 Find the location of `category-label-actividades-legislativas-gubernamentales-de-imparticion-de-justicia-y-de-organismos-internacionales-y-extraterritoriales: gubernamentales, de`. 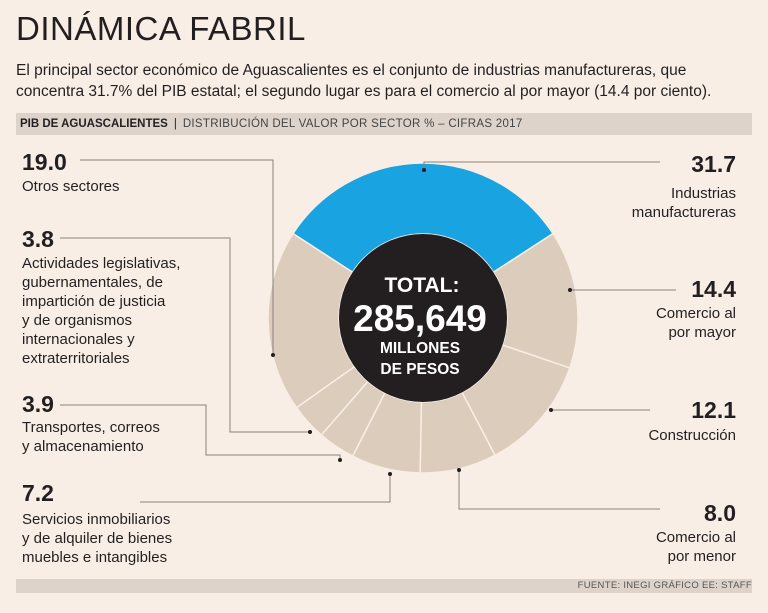

category-label-actividades-legislativas-gubernamentales-de-imparticion-de-justicia-y-de-organismos-internacionales-y-extraterritoriales: gubernamentales, de is located at coordinates (92, 282).